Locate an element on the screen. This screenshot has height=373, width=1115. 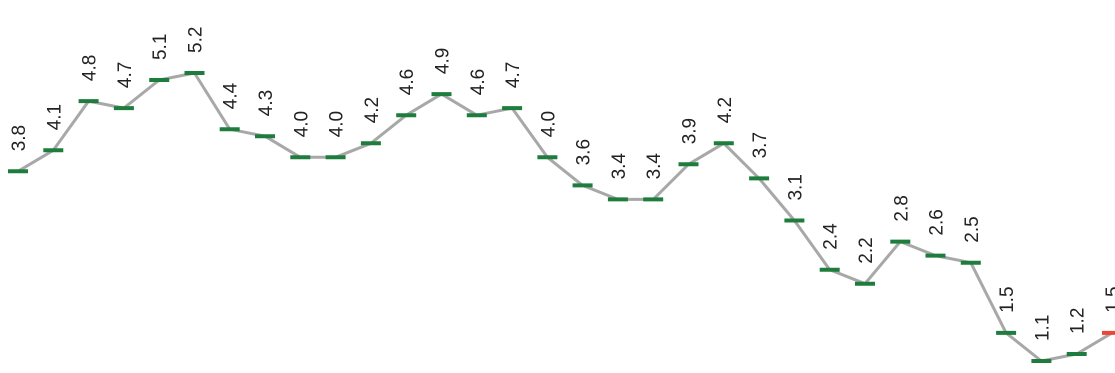
data-label: 2.2 is located at coordinates (866, 250).